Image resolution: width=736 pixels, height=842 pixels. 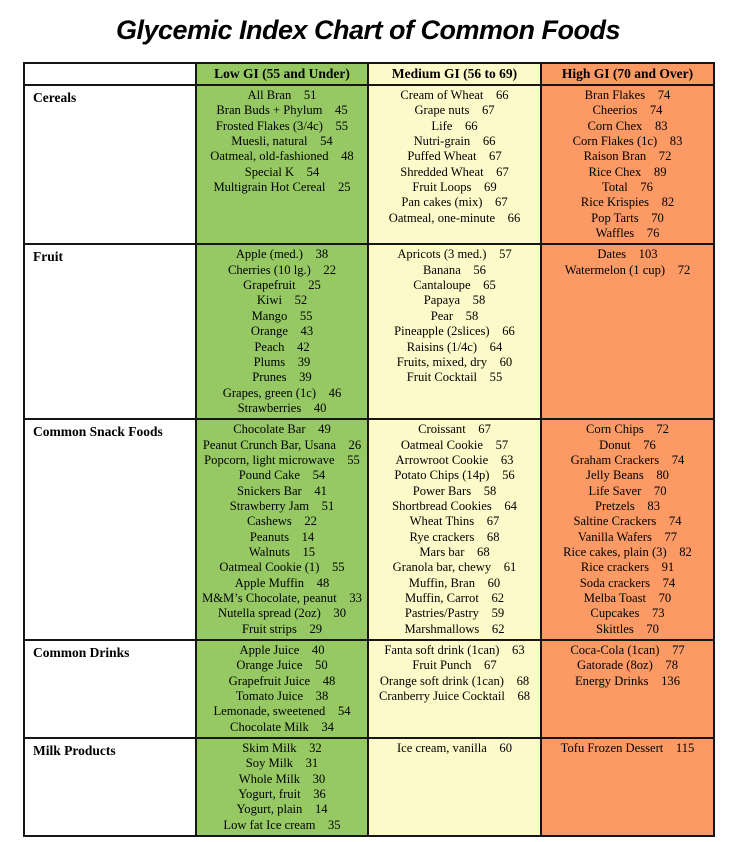 What do you see at coordinates (282, 74) in the screenshot?
I see `column-header-low-gi: Low GI (55 and Under)` at bounding box center [282, 74].